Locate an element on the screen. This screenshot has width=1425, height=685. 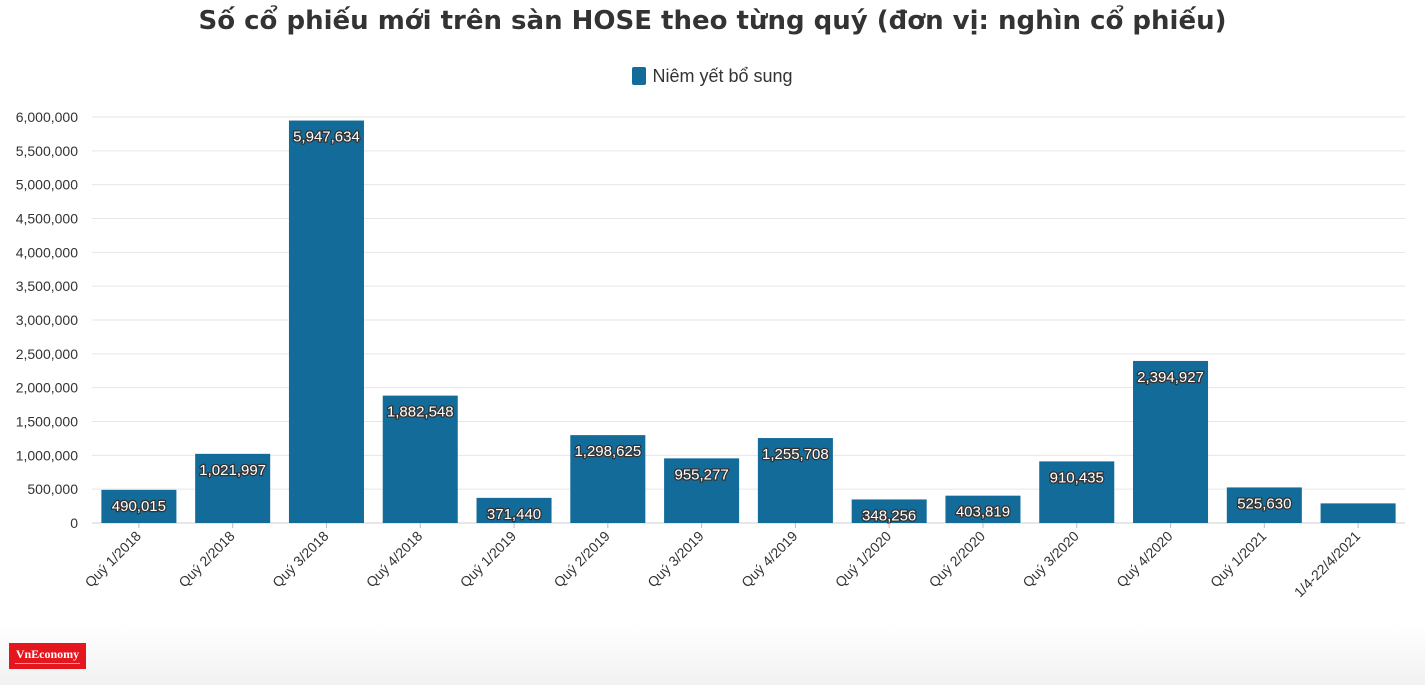
x-tick-label: Quý 2/2018 is located at coordinates (206, 559).